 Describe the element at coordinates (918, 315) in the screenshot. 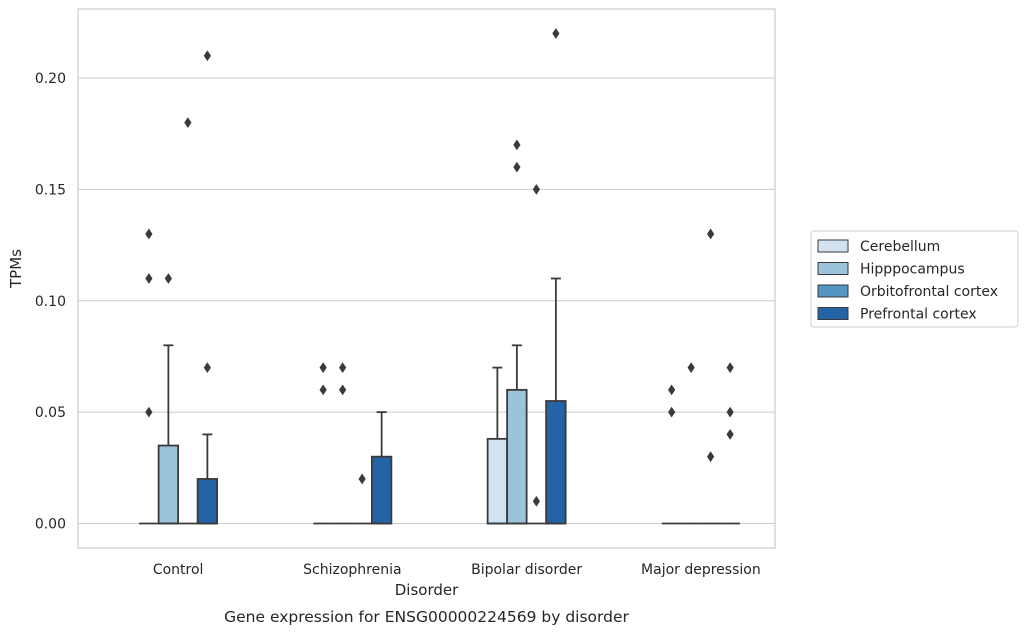

I see `legend-label: Prefrontal cortex` at that location.